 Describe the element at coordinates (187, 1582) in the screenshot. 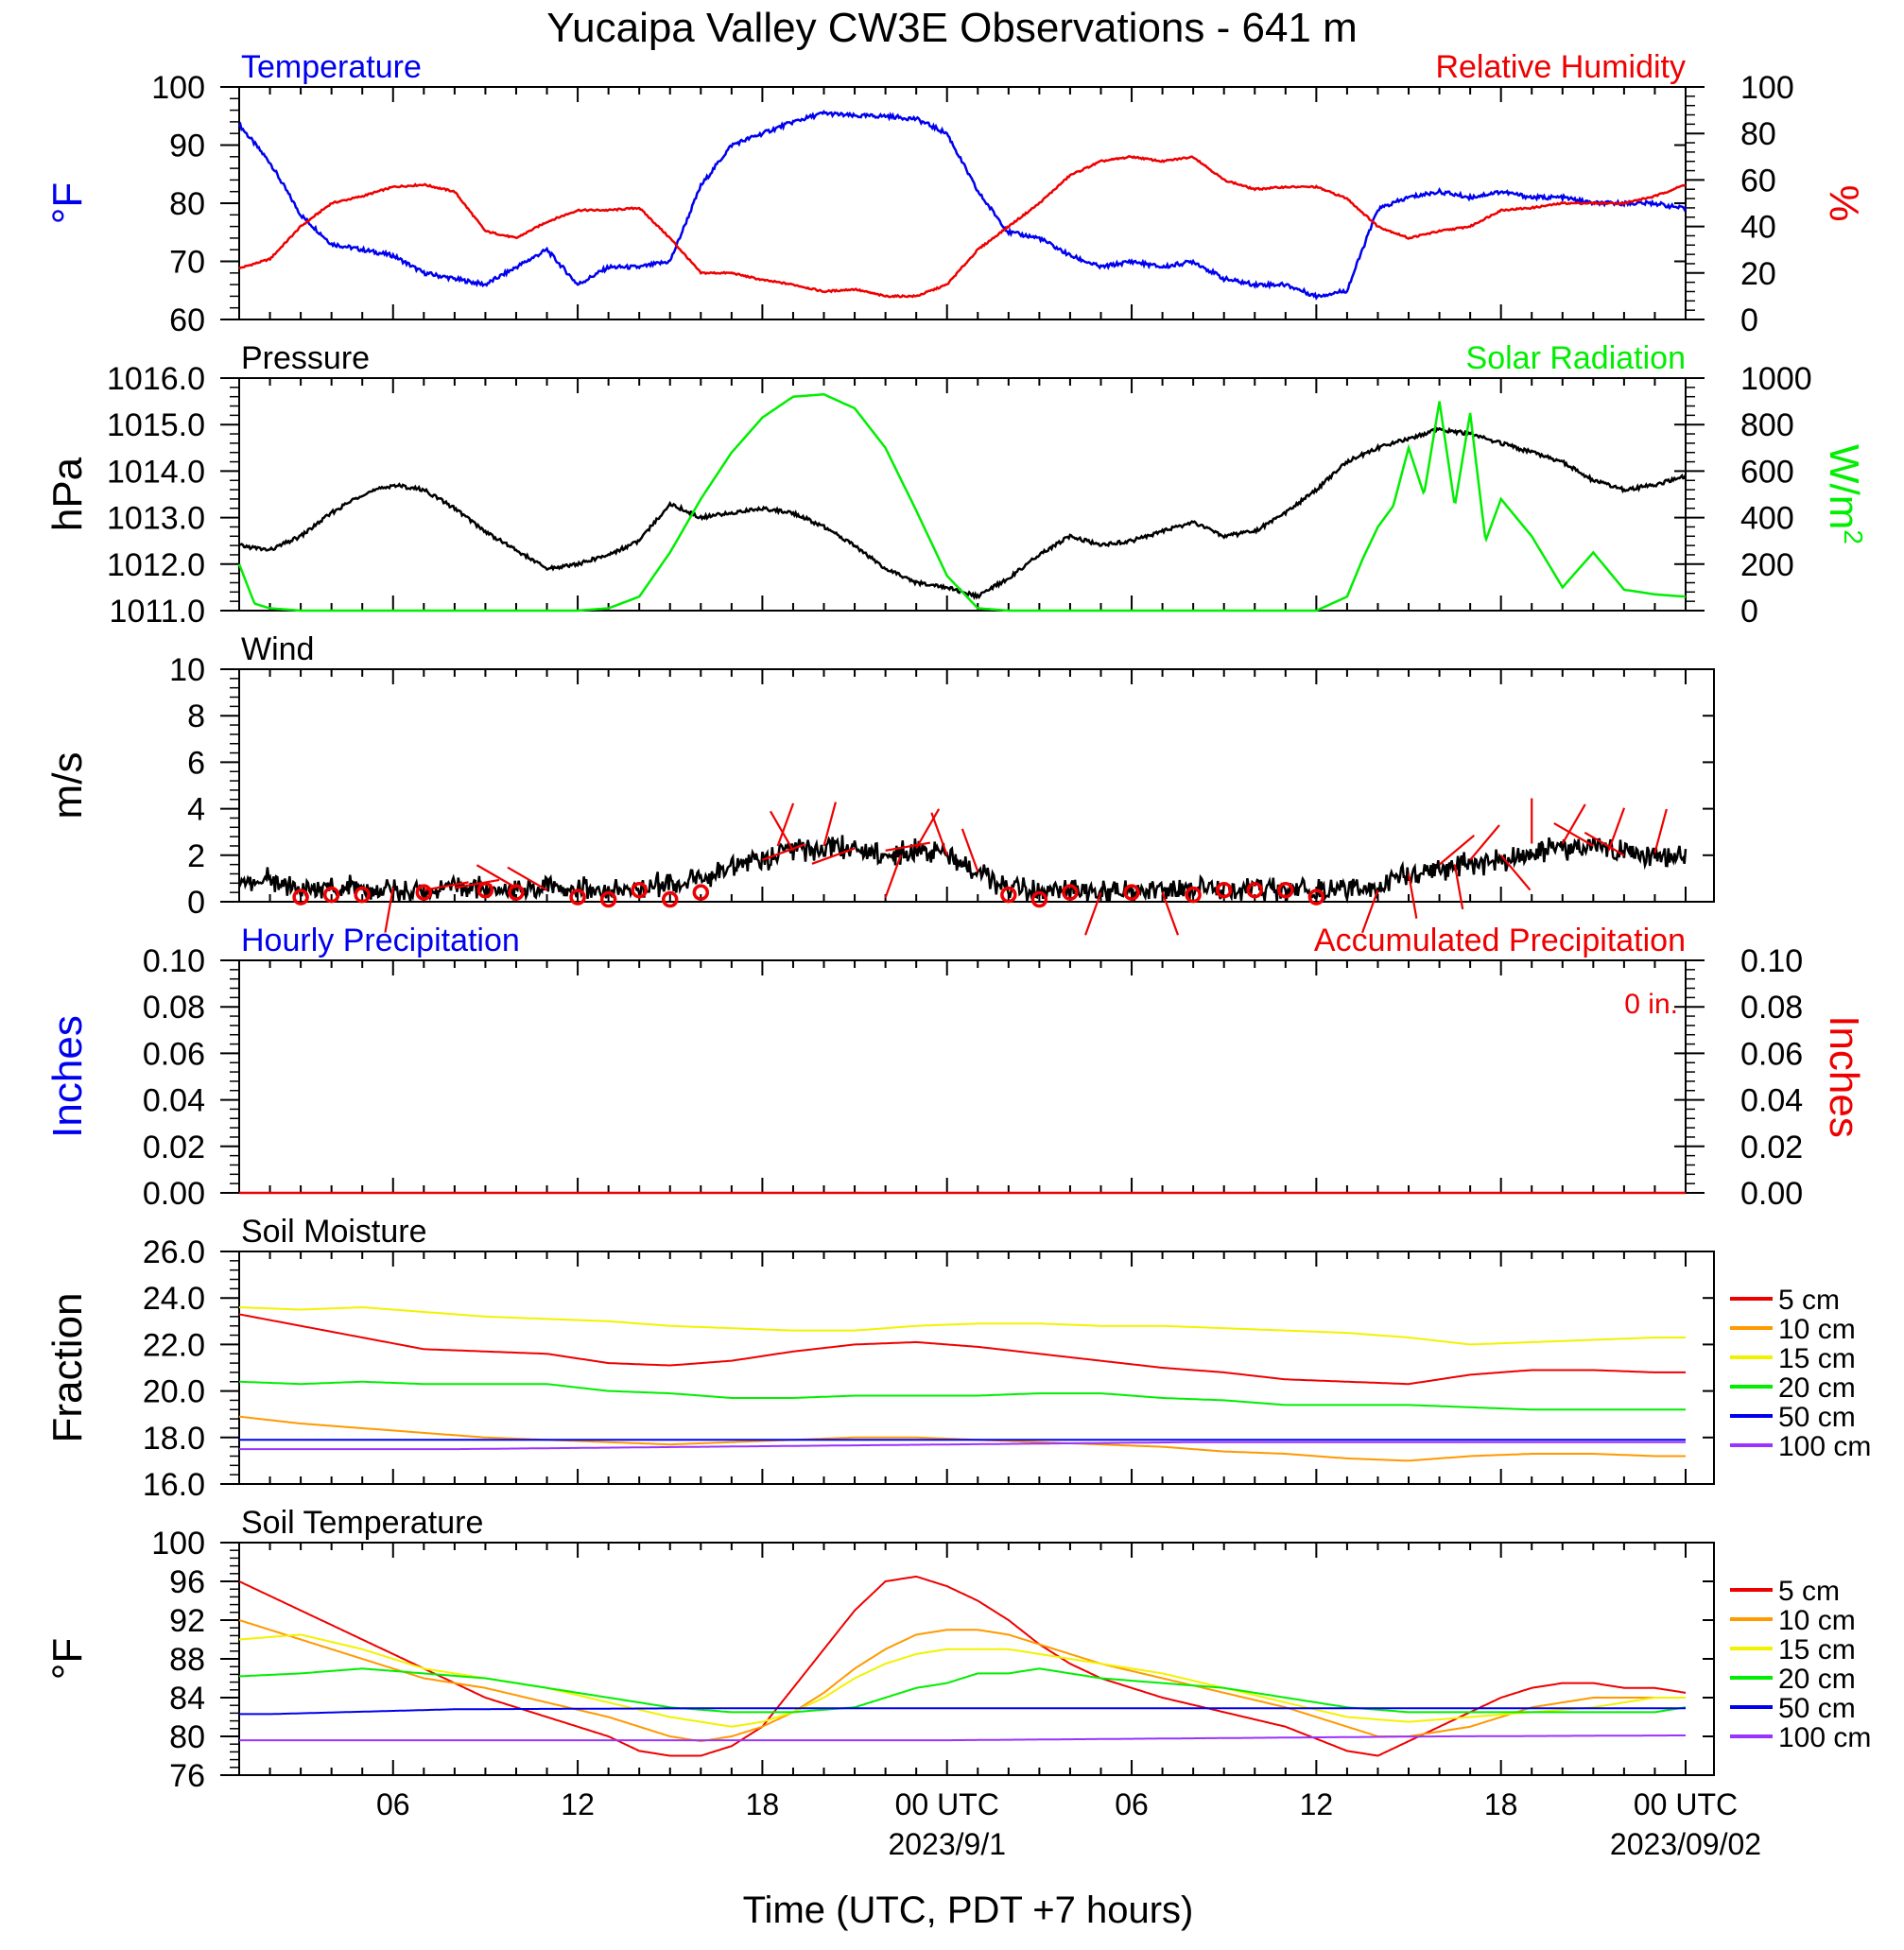

I see `y-tick-label-left: 96` at that location.